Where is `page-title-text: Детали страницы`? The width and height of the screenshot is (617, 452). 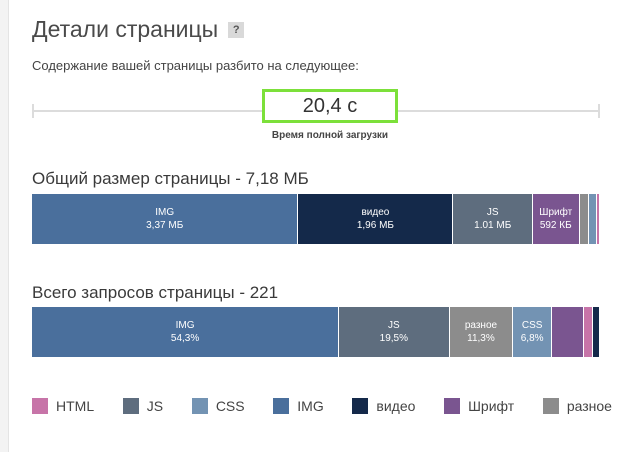 page-title-text: Детали страницы is located at coordinates (125, 29).